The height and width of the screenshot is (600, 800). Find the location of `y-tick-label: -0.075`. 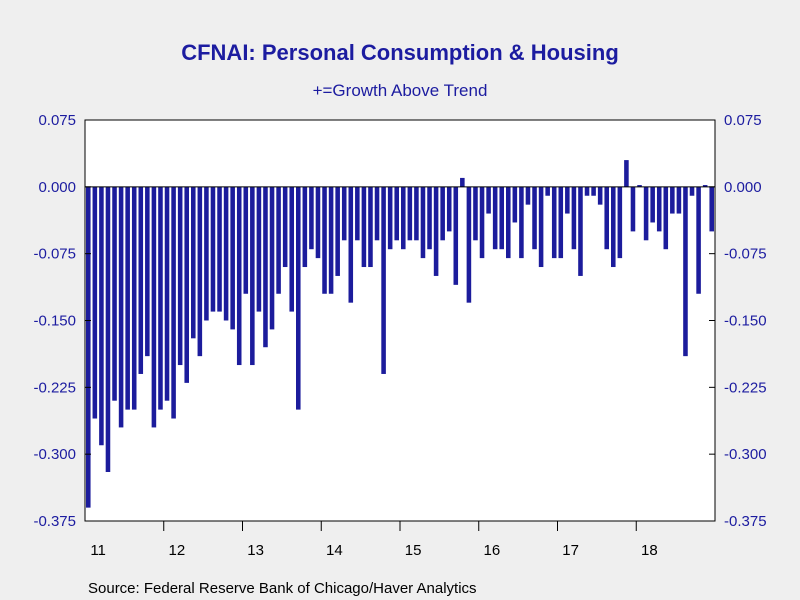

y-tick-label: -0.075 is located at coordinates (745, 254).